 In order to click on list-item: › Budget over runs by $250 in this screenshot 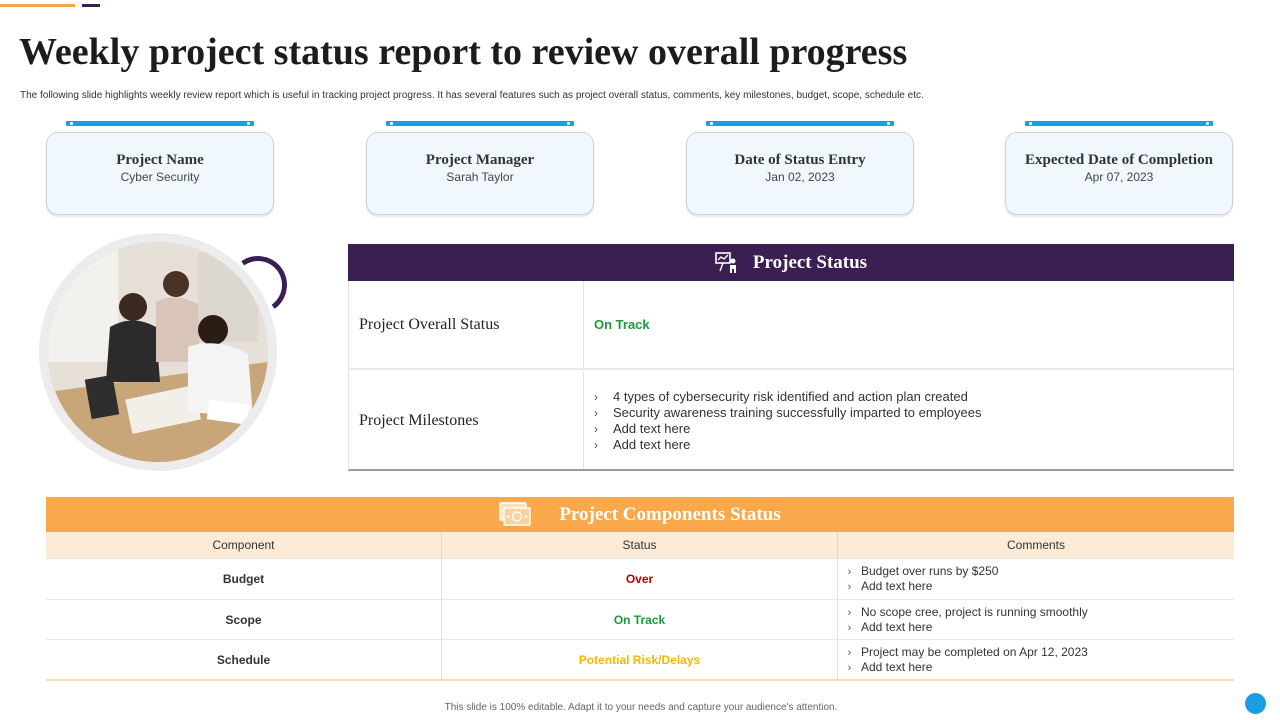, I will do `click(918, 571)`.